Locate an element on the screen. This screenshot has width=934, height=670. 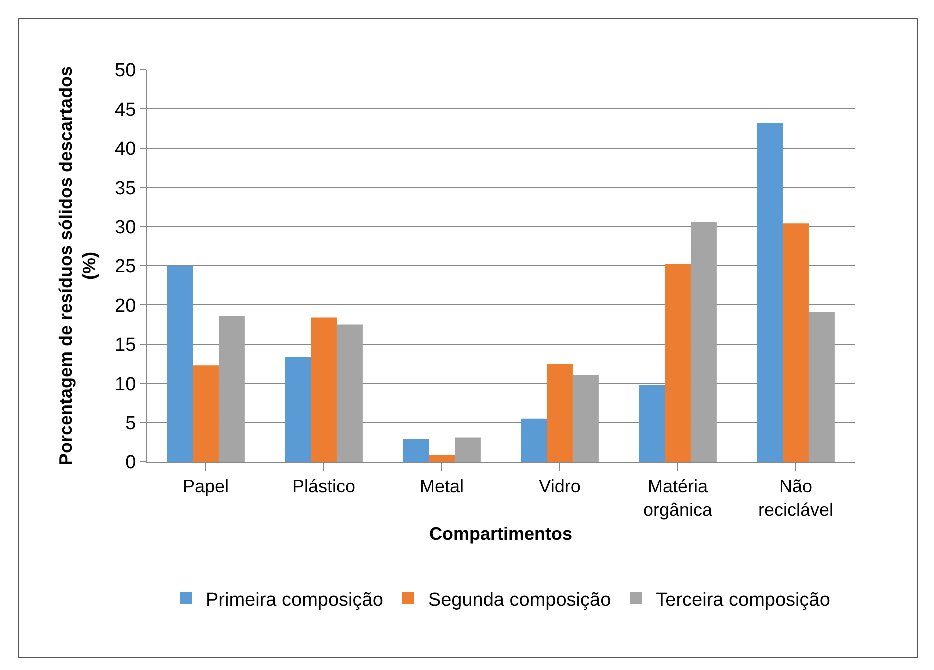
y-tick-label: 25 is located at coordinates (125, 267).